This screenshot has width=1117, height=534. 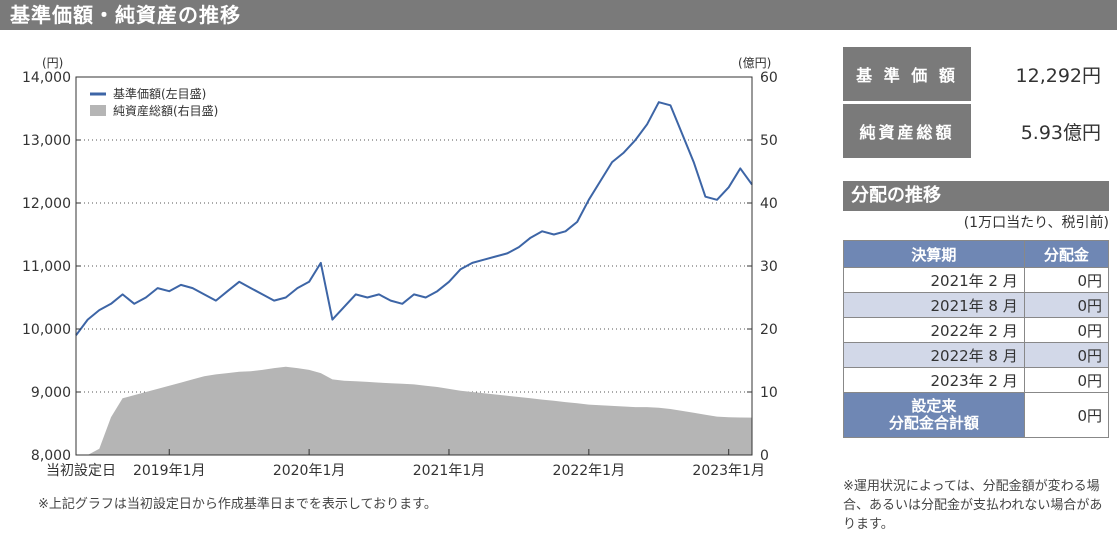 What do you see at coordinates (934, 254) in the screenshot?
I see `col-period: 決算期` at bounding box center [934, 254].